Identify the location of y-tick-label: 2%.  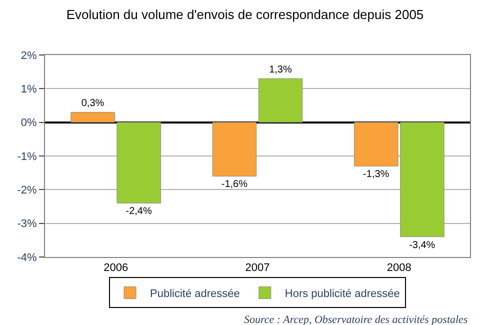
(29, 56).